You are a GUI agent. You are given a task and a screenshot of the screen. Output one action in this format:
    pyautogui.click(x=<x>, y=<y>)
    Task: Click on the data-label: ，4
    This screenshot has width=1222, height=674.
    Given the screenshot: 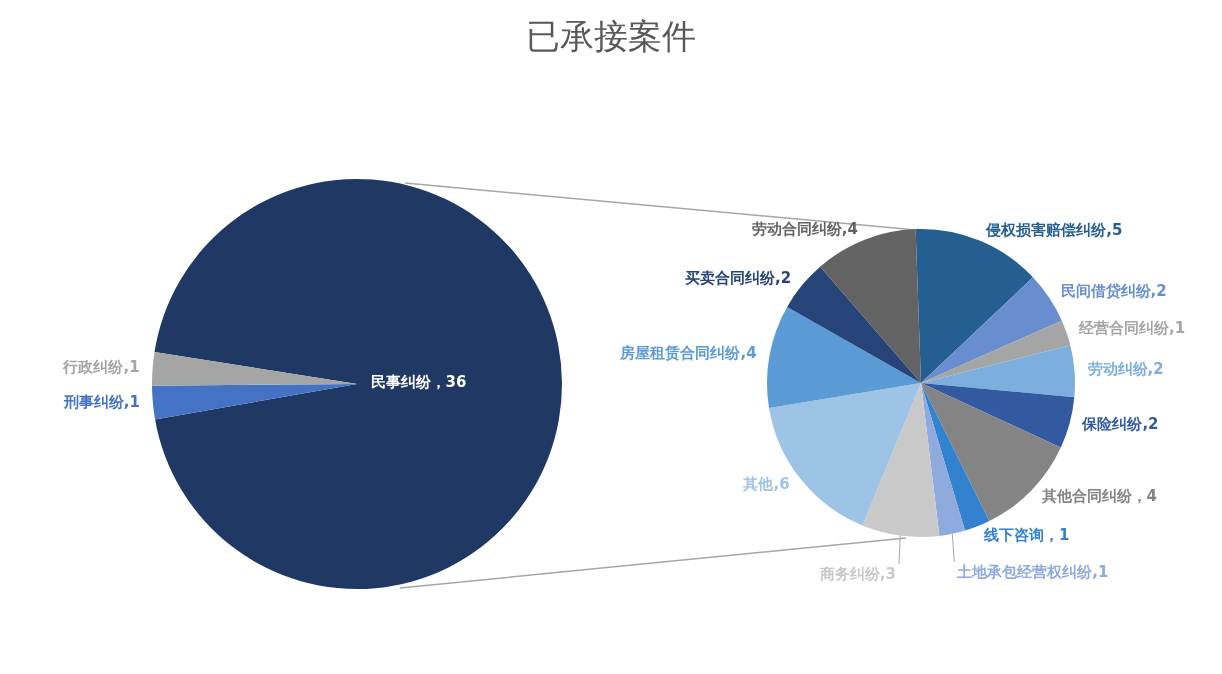 What is the action you would take?
    pyautogui.click(x=1144, y=496)
    